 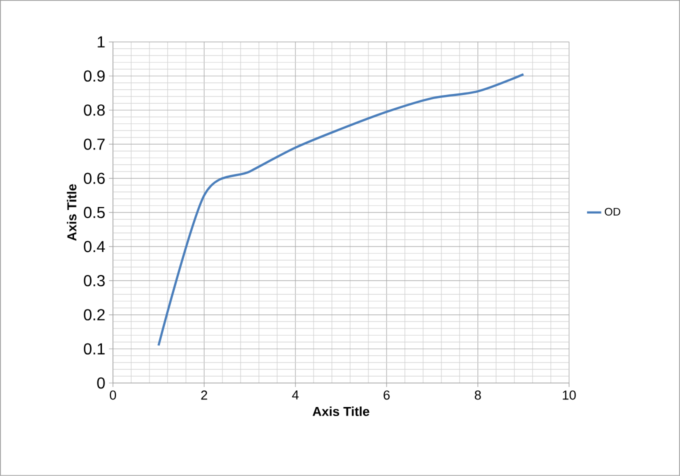 I want to click on x-tick-label: 2, so click(x=204, y=395).